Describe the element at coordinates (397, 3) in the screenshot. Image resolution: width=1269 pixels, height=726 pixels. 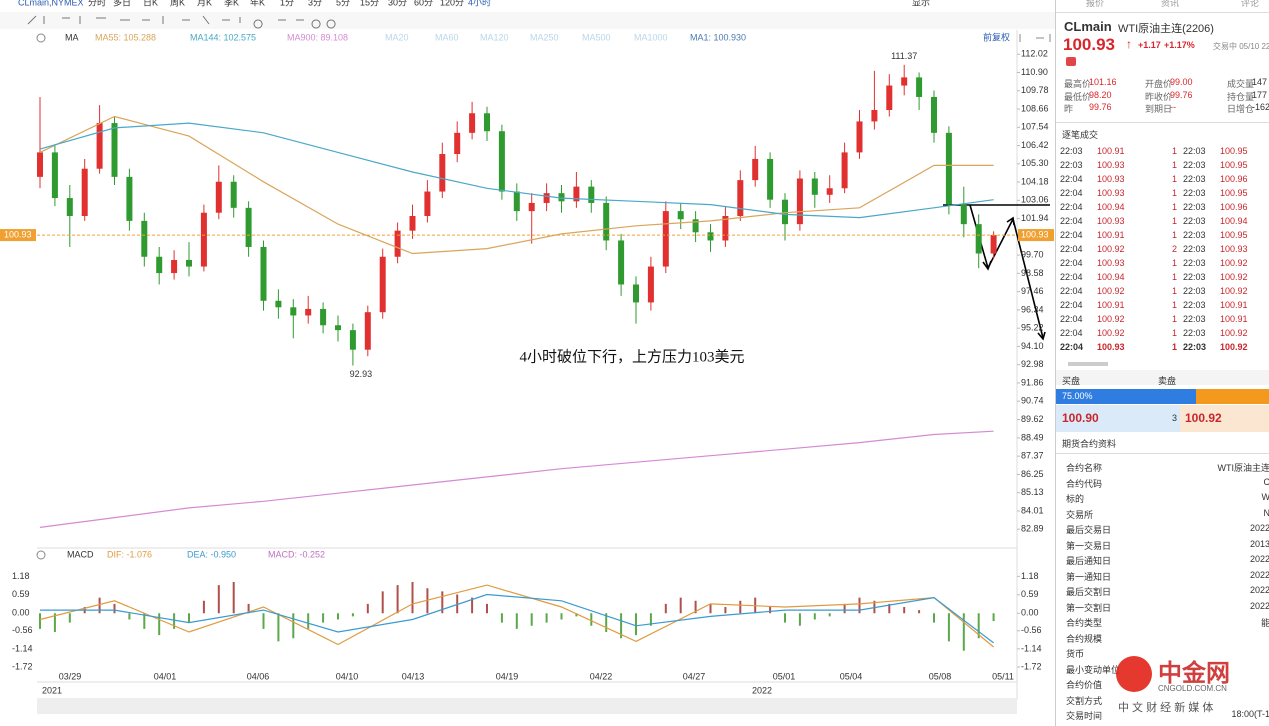
I see `period-tab: 30分` at that location.